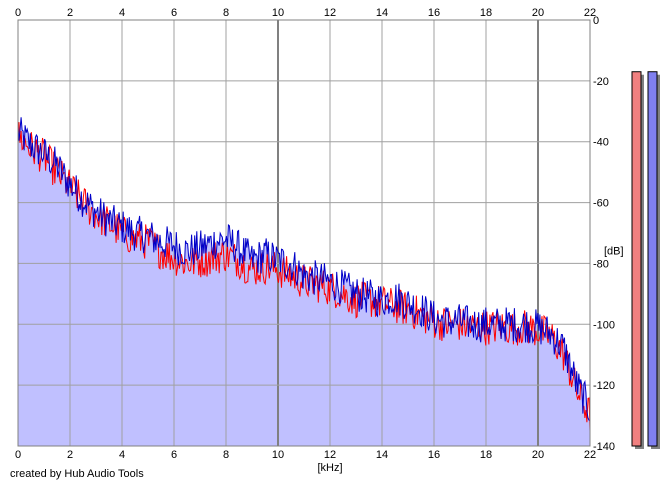 This screenshot has width=672, height=491. I want to click on x-tick-label-top: 6, so click(174, 13).